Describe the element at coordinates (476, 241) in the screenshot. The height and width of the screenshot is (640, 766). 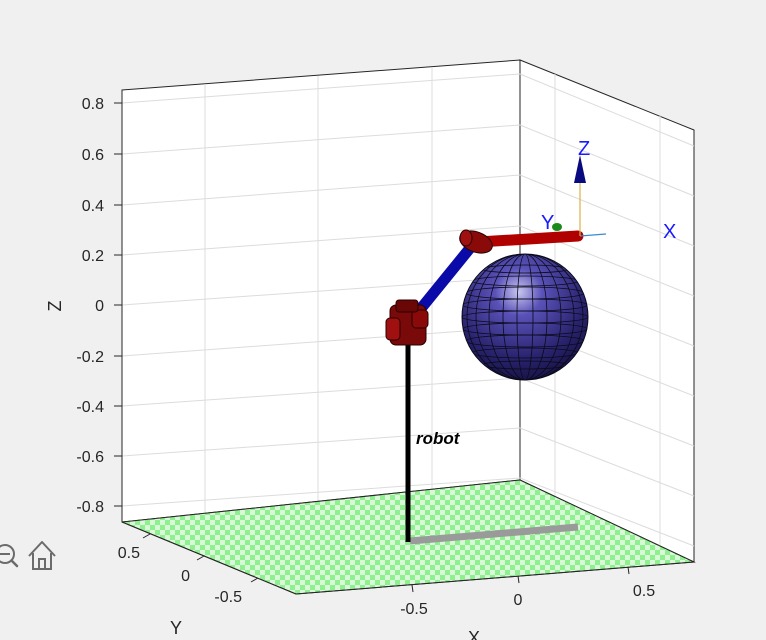
I see `robot-elbow-joint` at that location.